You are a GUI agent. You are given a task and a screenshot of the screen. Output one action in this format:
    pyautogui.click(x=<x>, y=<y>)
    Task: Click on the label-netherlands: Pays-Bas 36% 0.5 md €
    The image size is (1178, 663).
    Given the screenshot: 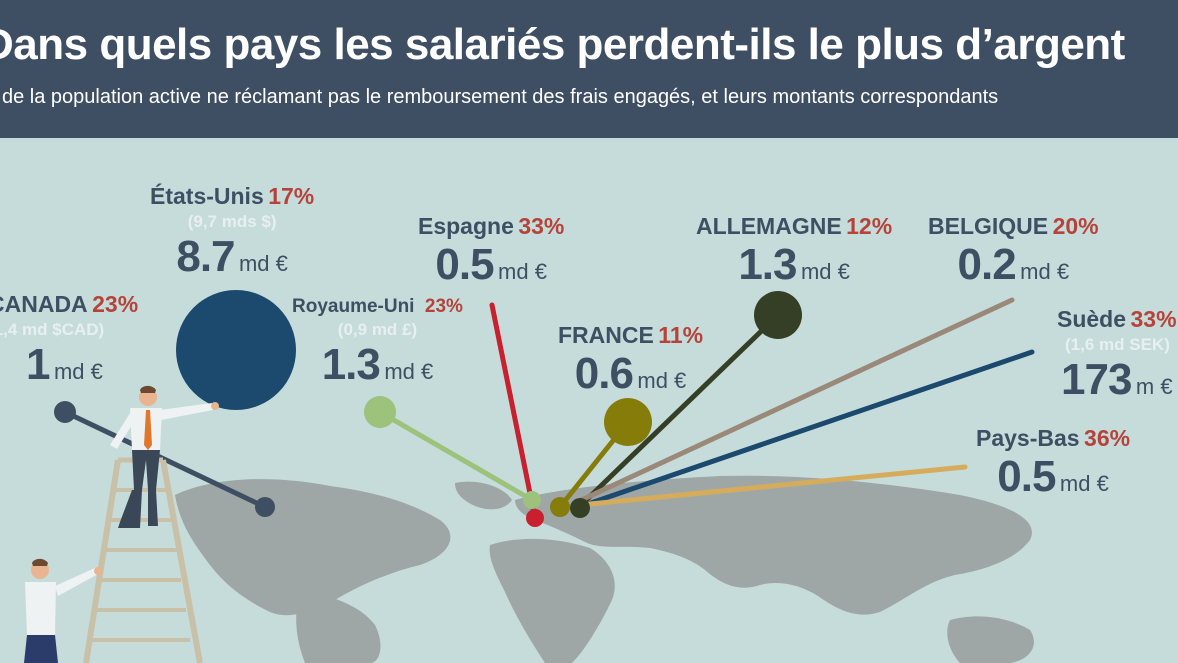 What is the action you would take?
    pyautogui.click(x=1053, y=463)
    